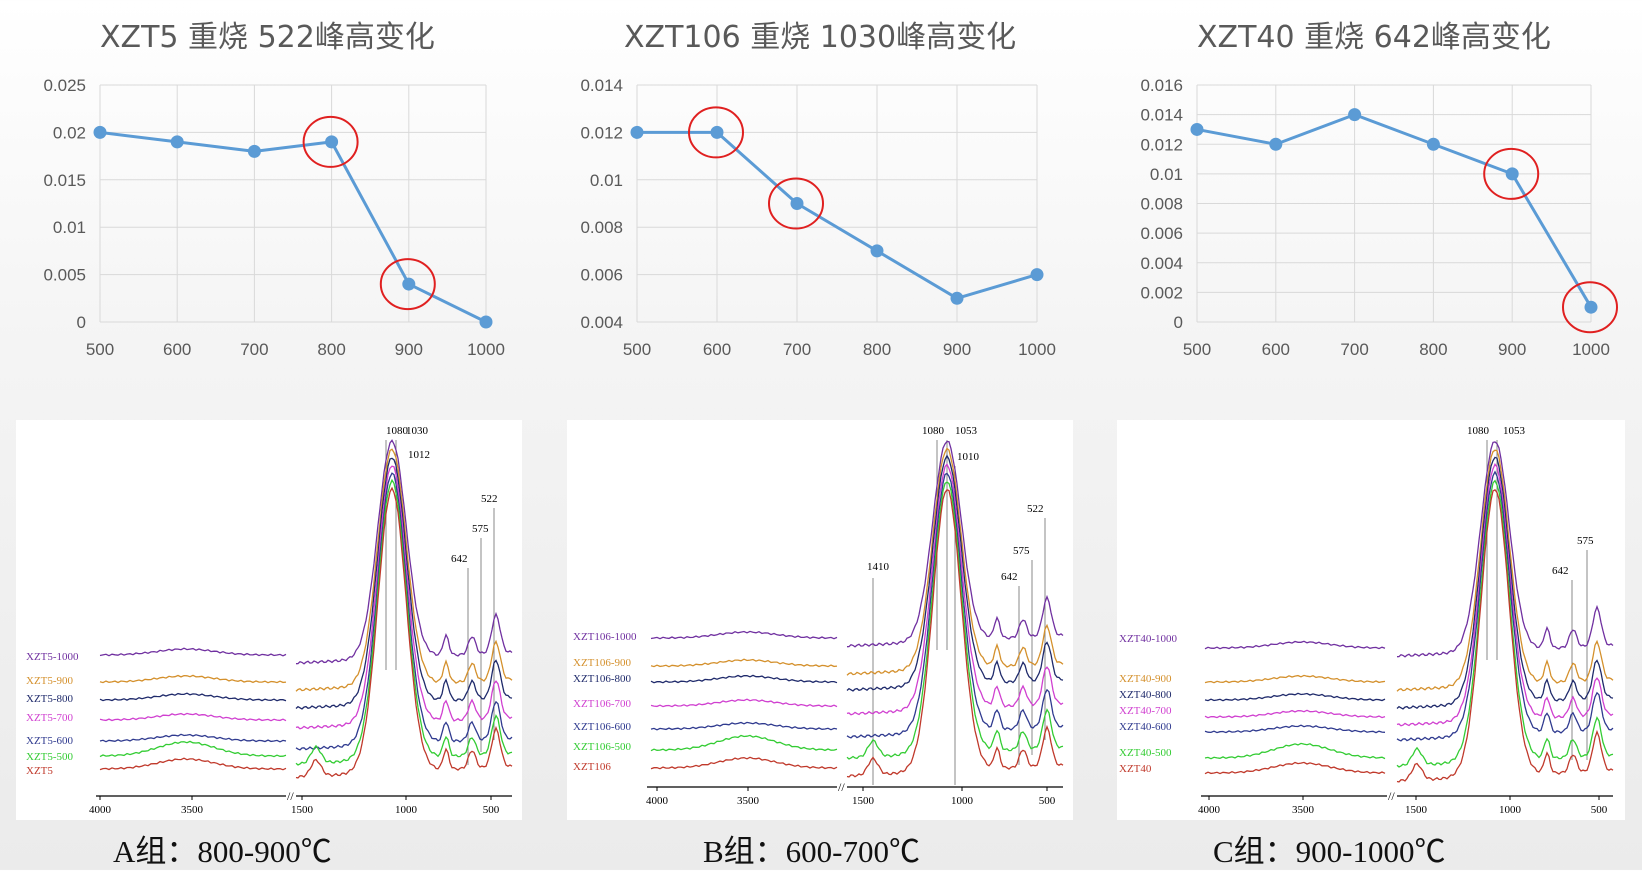  What do you see at coordinates (657, 801) in the screenshot?
I see `spectrum-tick-label: 4000` at bounding box center [657, 801].